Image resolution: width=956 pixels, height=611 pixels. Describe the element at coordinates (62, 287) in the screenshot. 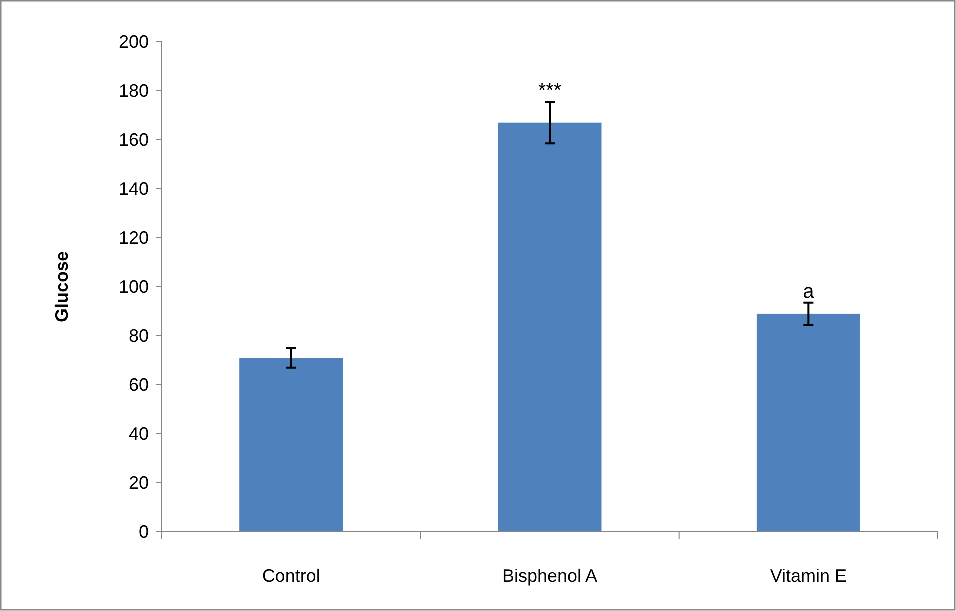

I see `y-axis-title: Glucose` at that location.